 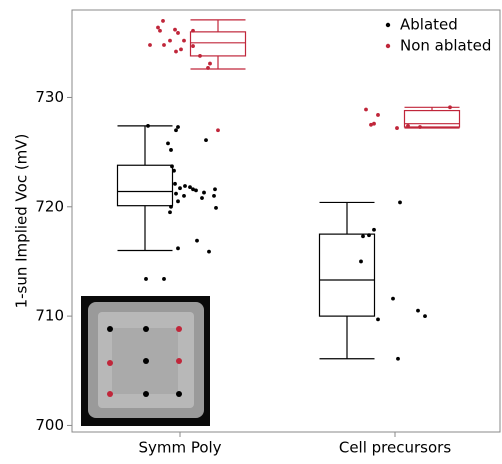 What do you see at coordinates (179, 448) in the screenshot?
I see `x-tick-label: Symm Poly` at bounding box center [179, 448].